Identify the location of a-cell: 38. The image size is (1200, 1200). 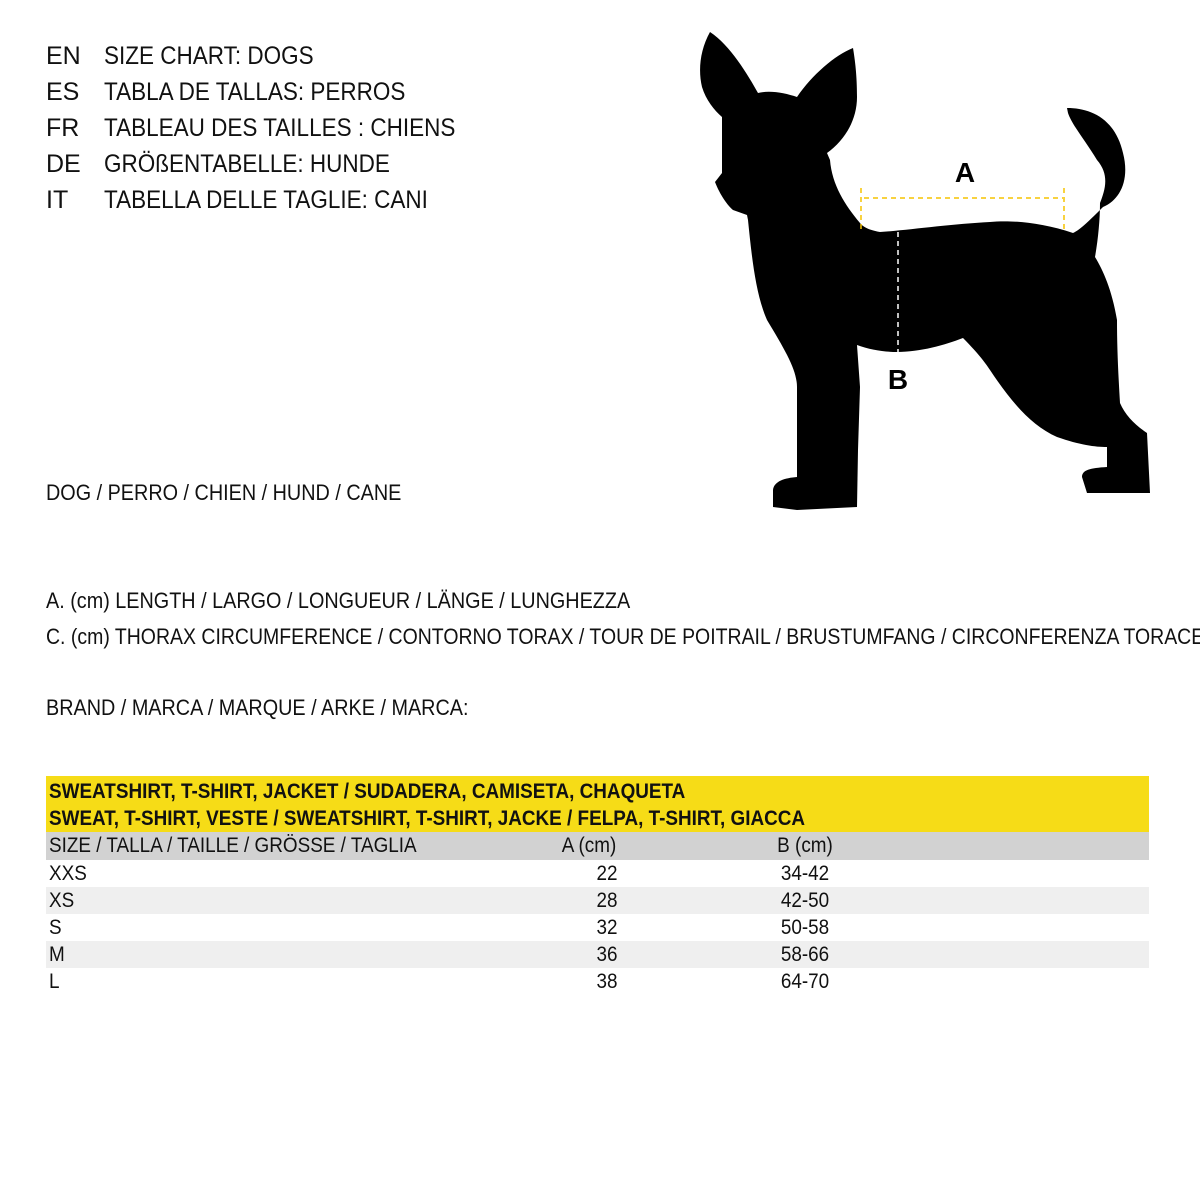
(607, 981).